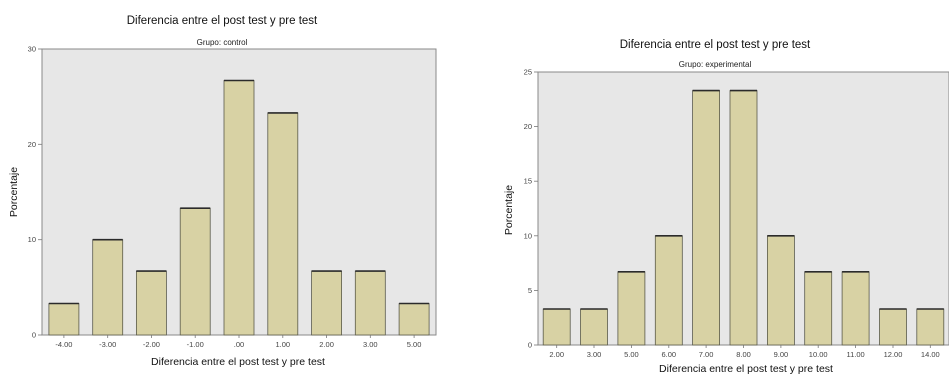 This screenshot has height=374, width=949. What do you see at coordinates (528, 235) in the screenshot?
I see `chart-experimental-y-tick-label: 10` at bounding box center [528, 235].